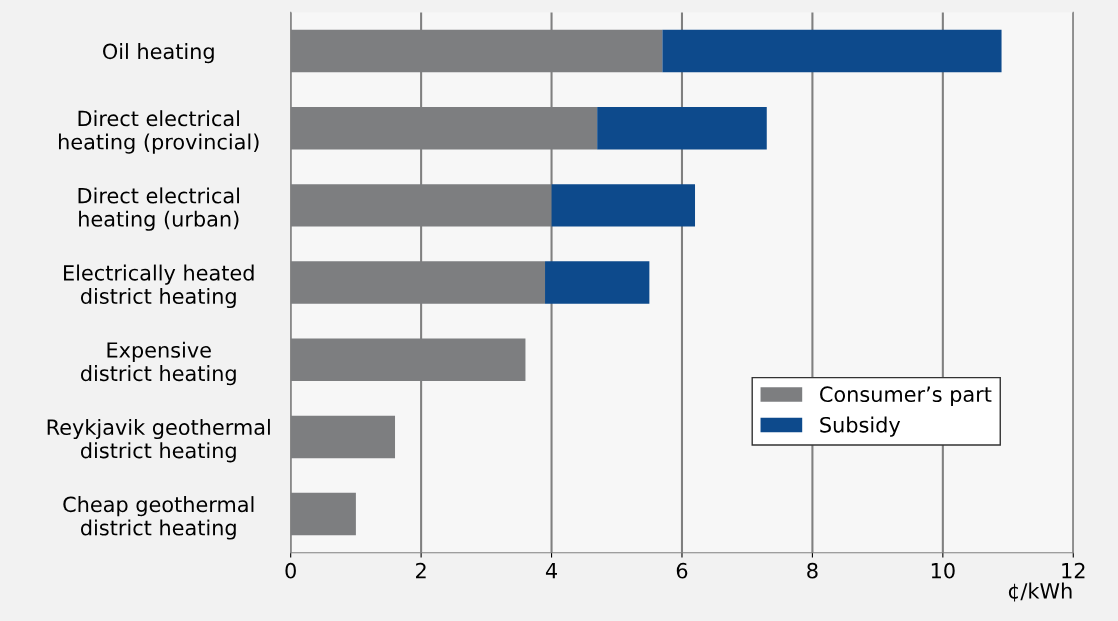  What do you see at coordinates (158, 518) in the screenshot?
I see `y-tick-label: Cheap geothermal district heating` at bounding box center [158, 518].